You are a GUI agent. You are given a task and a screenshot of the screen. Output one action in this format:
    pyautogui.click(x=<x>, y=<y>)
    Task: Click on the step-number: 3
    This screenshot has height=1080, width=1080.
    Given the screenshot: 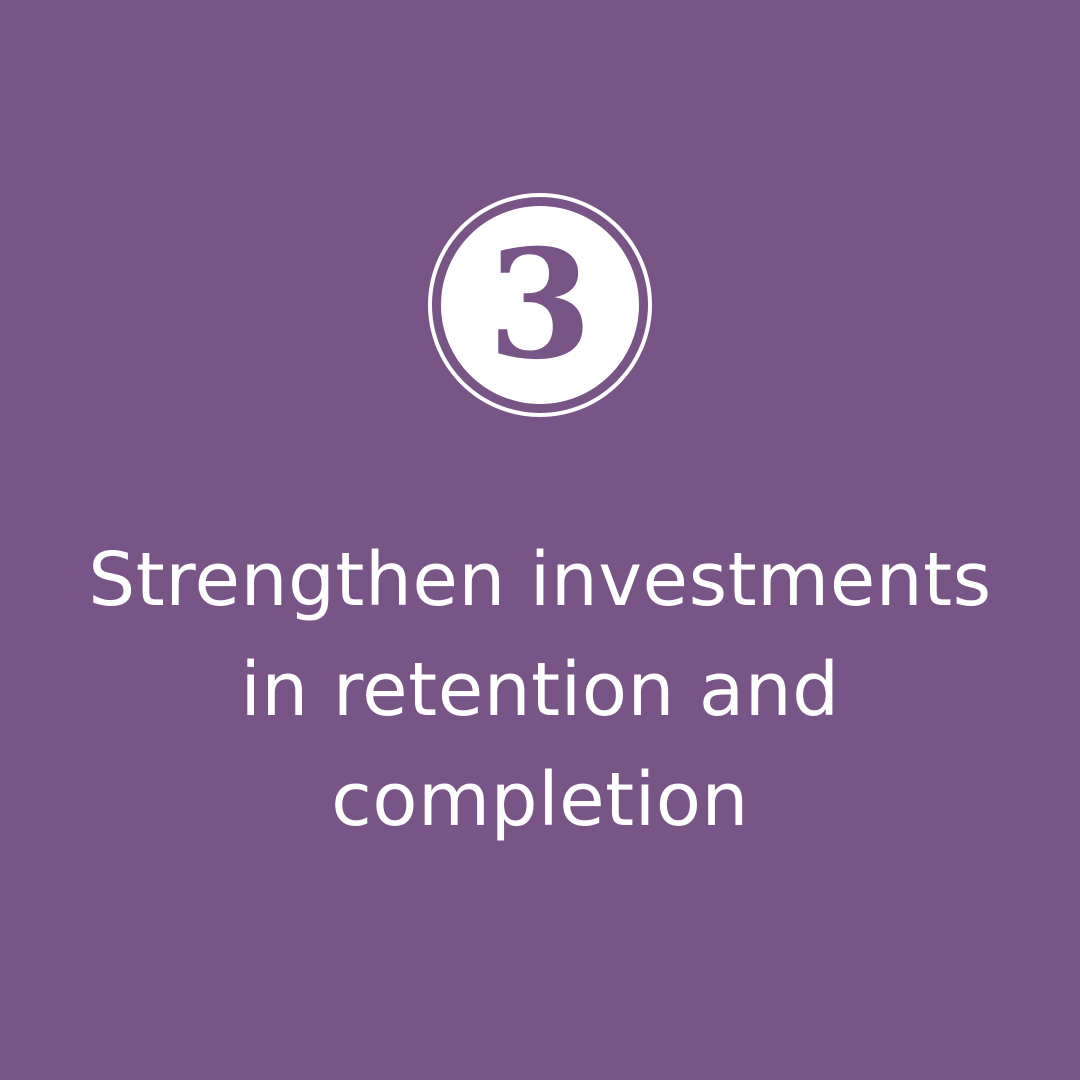 What is the action you would take?
    pyautogui.click(x=540, y=305)
    